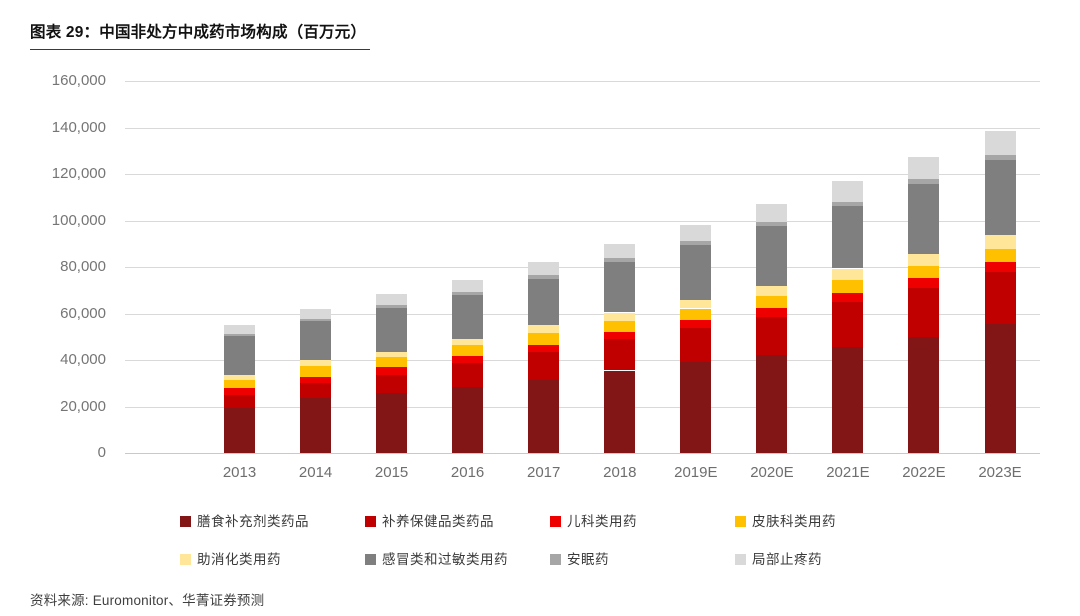  What do you see at coordinates (392, 423) in the screenshot?
I see `bar-segment-2015-膳食补充剂类药品` at bounding box center [392, 423].